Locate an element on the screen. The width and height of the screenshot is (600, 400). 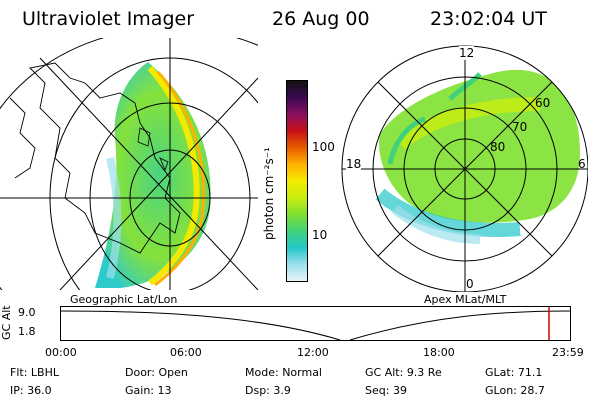
polar-emission-core is located at coordinates (468, 123).